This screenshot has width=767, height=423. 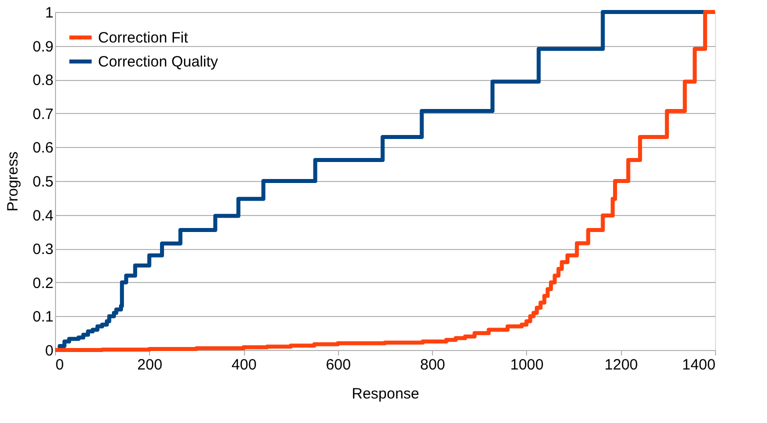 I want to click on y-tick-label: 0.9, so click(x=43, y=47).